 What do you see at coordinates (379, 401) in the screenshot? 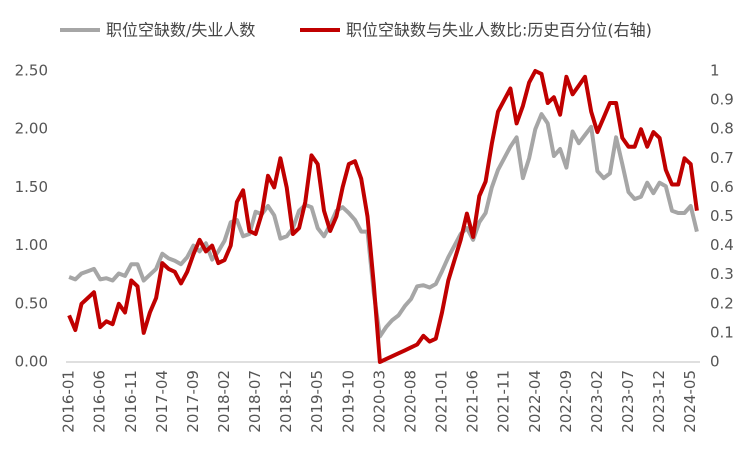
I see `x-tick-label: 2020-03` at bounding box center [379, 401].